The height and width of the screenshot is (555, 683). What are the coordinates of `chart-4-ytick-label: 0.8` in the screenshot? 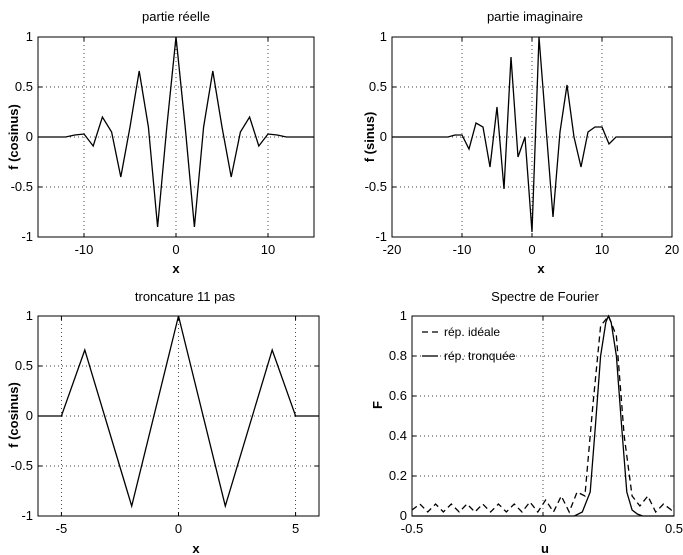 It's located at (398, 355).